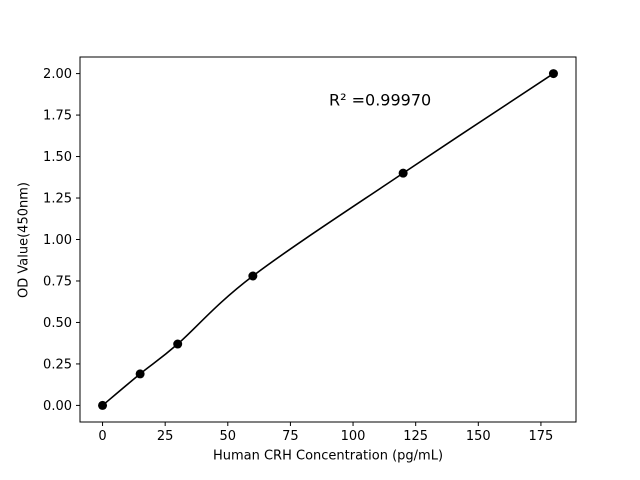 This screenshot has width=640, height=480. What do you see at coordinates (57, 116) in the screenshot?
I see `y-tick-label: 1.75` at bounding box center [57, 116].